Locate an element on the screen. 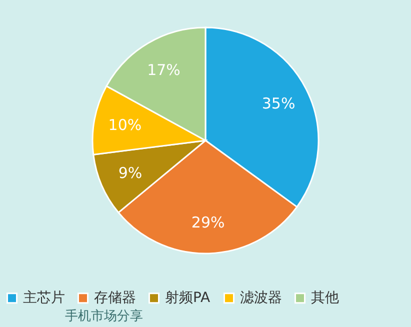 This screenshot has height=327, width=411. legend-label: 主芯片 is located at coordinates (44, 298).